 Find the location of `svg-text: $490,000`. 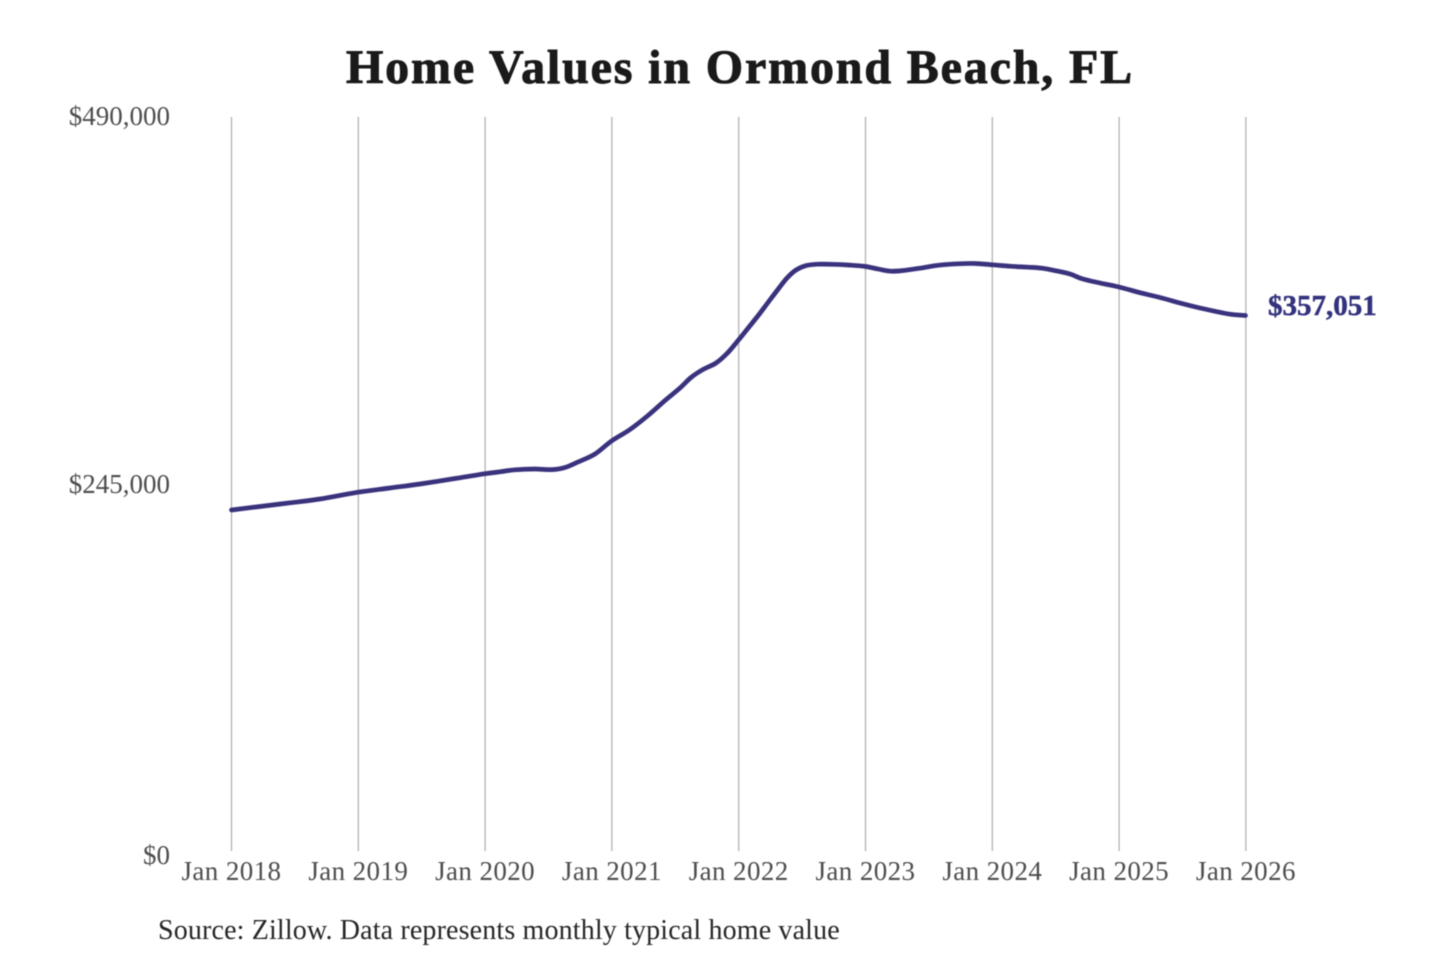

svg-text: $490,000 is located at coordinates (119, 116).